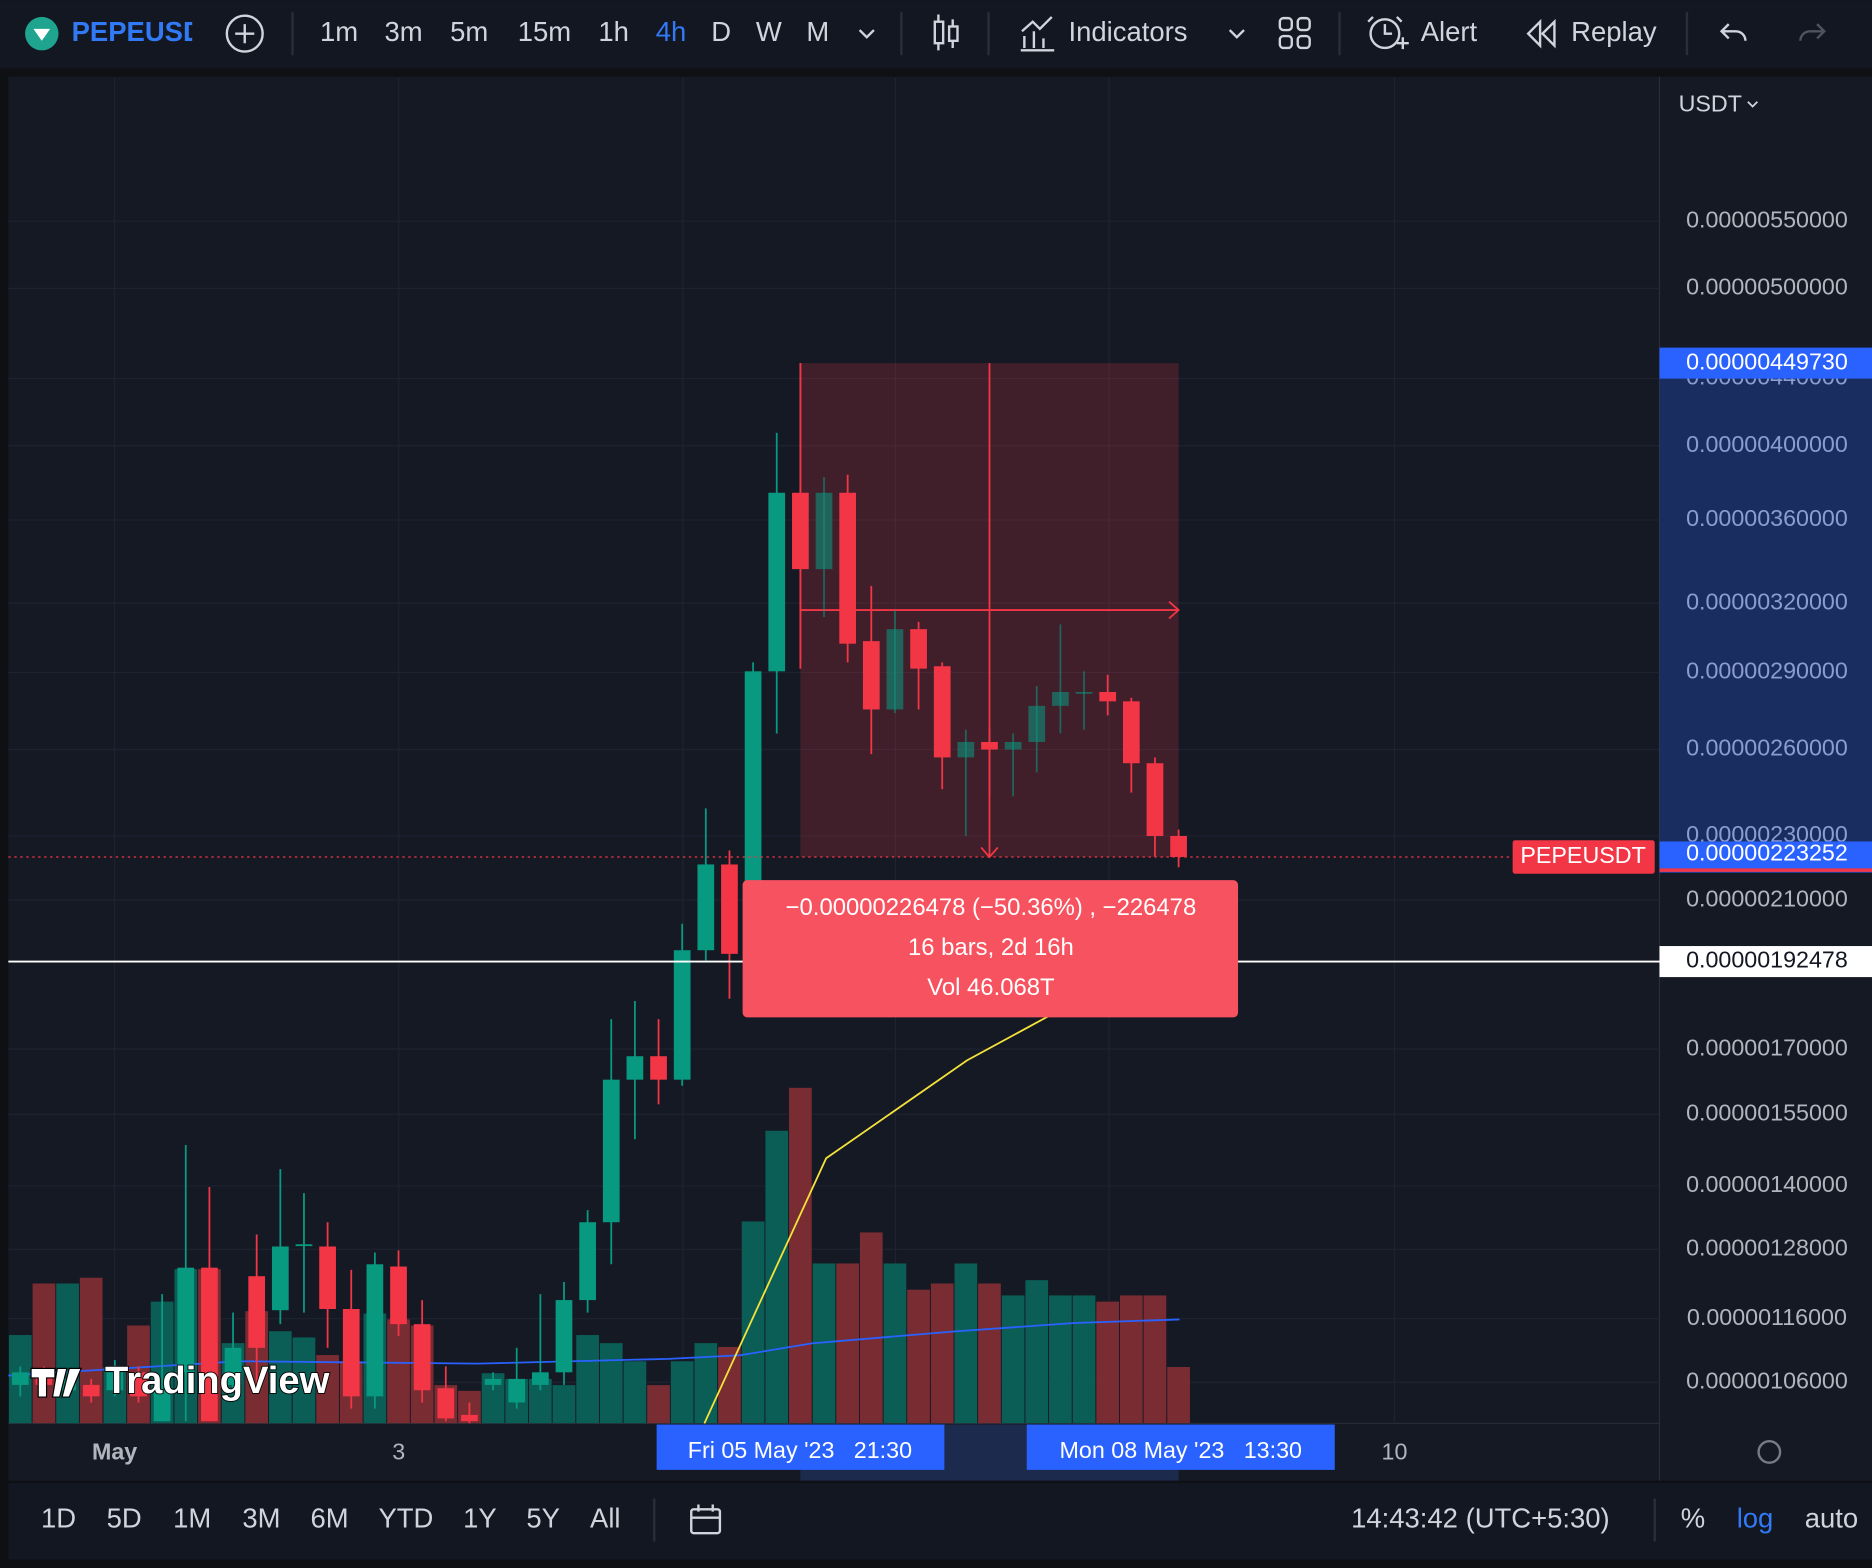 The height and width of the screenshot is (1568, 1872). What do you see at coordinates (1236, 34) in the screenshot?
I see `indicators-menu` at bounding box center [1236, 34].